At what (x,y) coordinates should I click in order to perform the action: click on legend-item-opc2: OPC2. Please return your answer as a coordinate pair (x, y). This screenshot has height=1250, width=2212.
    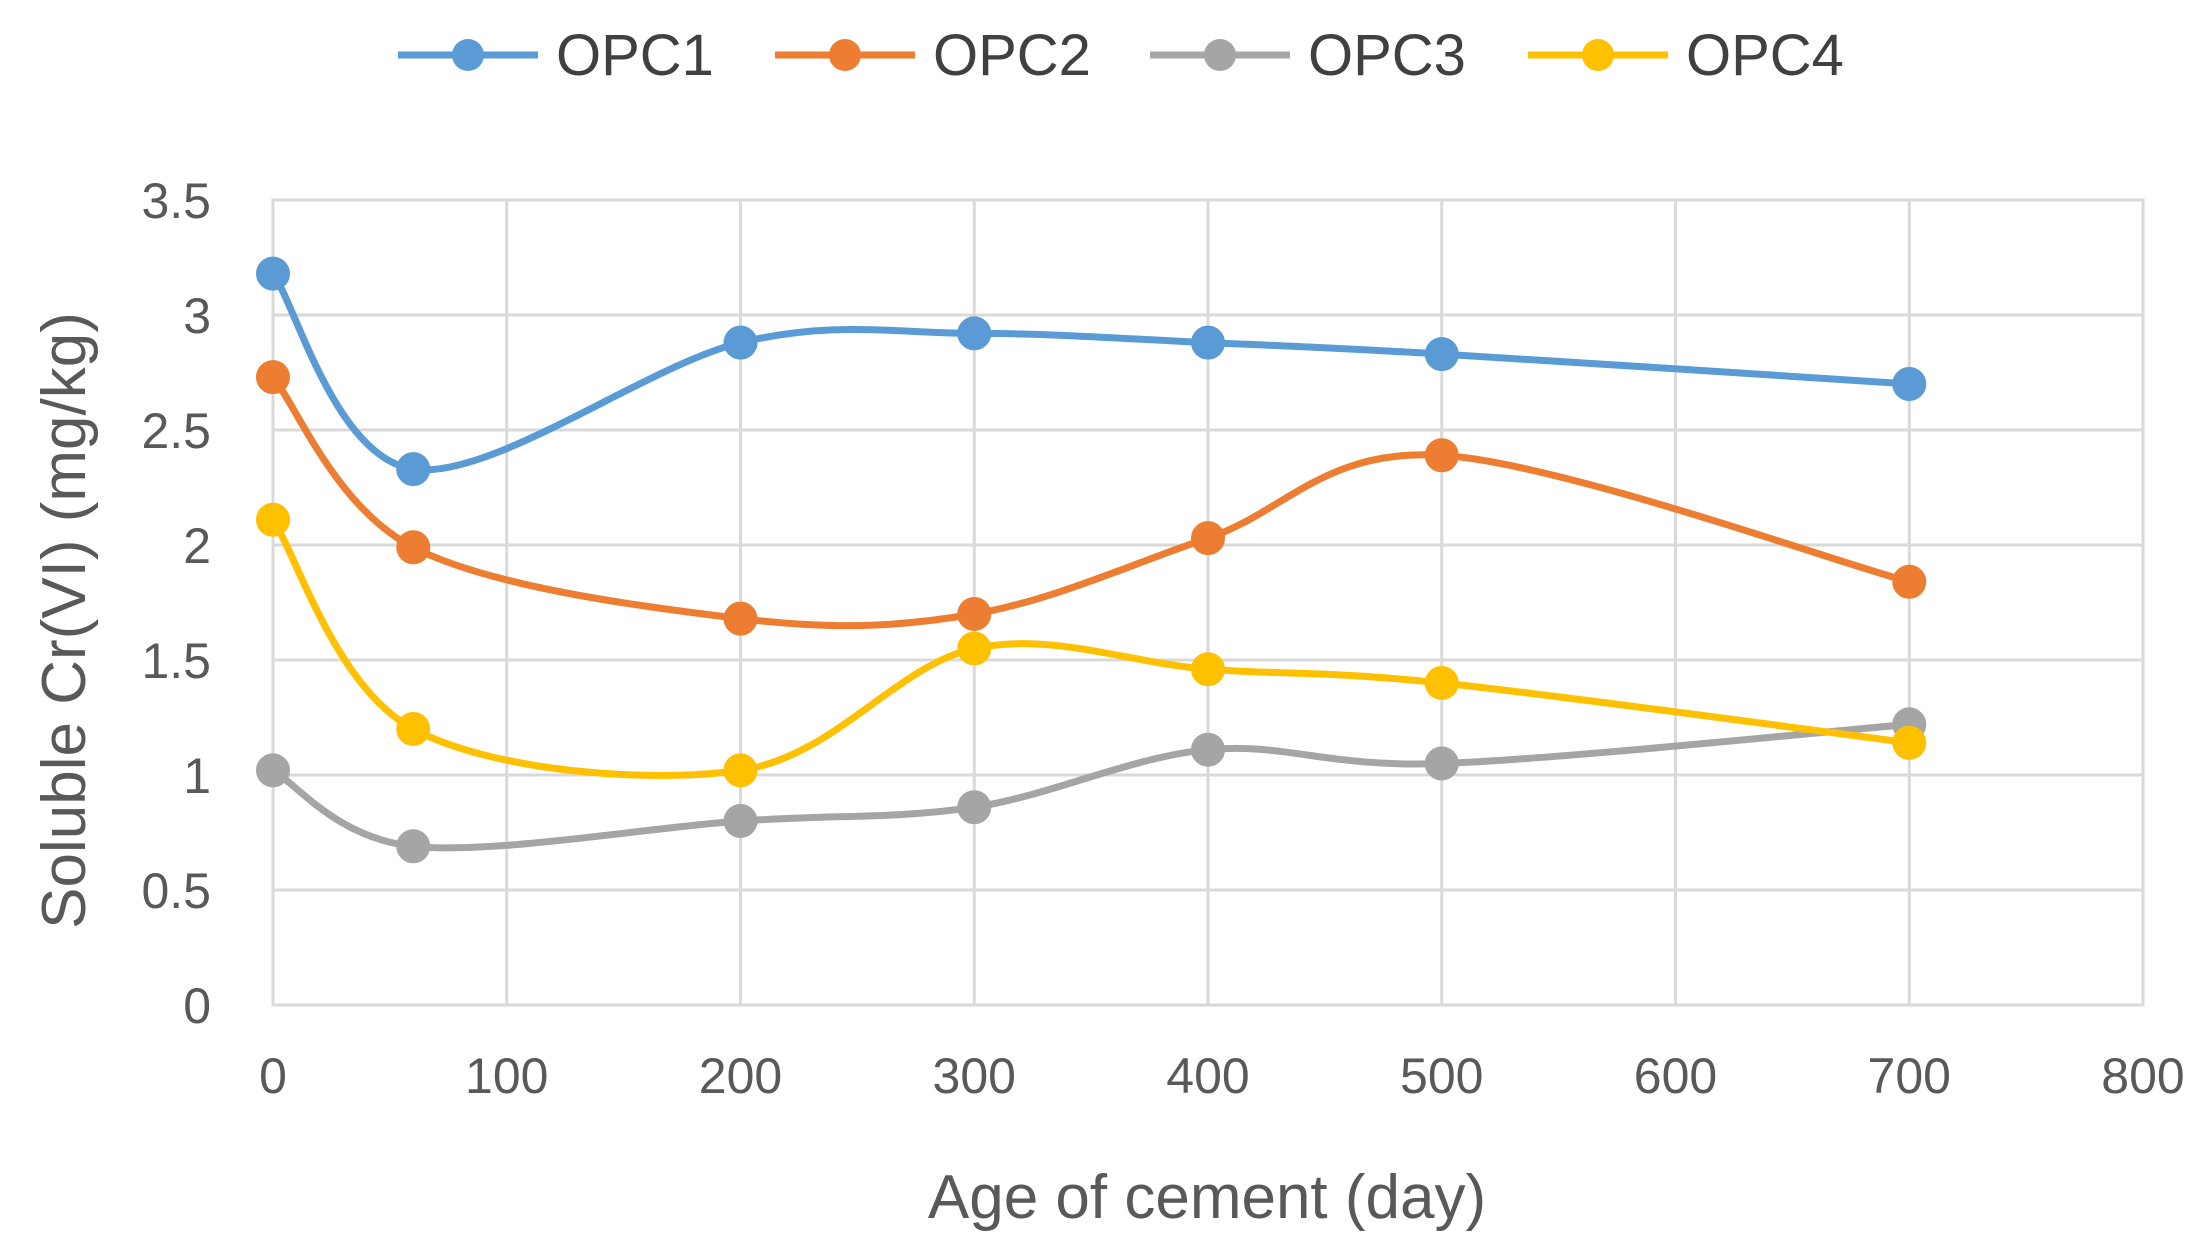
    Looking at the image, I should click on (933, 55).